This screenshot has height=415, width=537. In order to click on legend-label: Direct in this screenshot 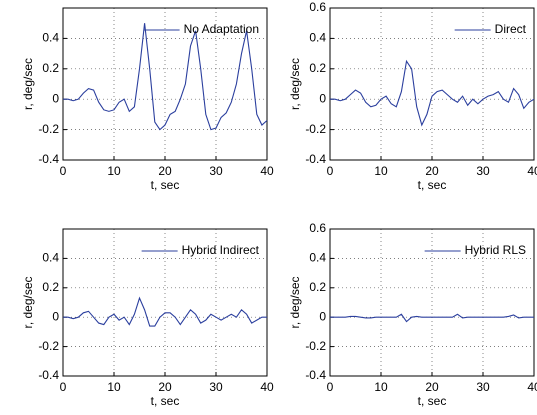, I will do `click(511, 29)`.